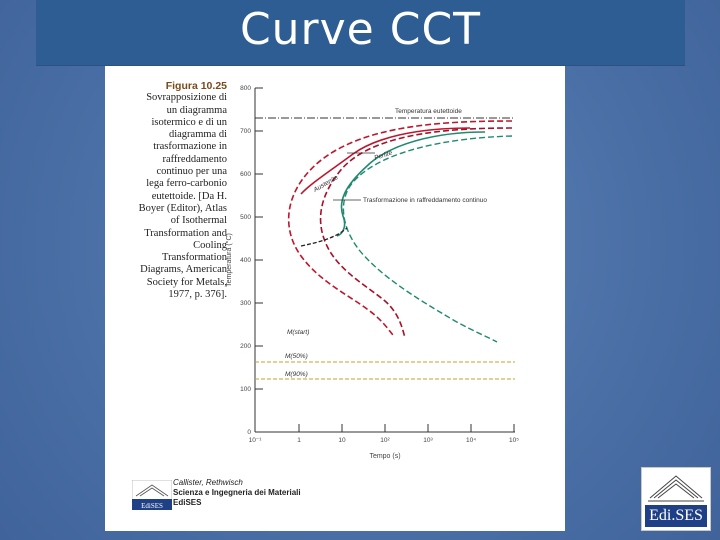 This screenshot has width=720, height=540. What do you see at coordinates (185, 233) in the screenshot?
I see `caption-line: Transformation and` at bounding box center [185, 233].